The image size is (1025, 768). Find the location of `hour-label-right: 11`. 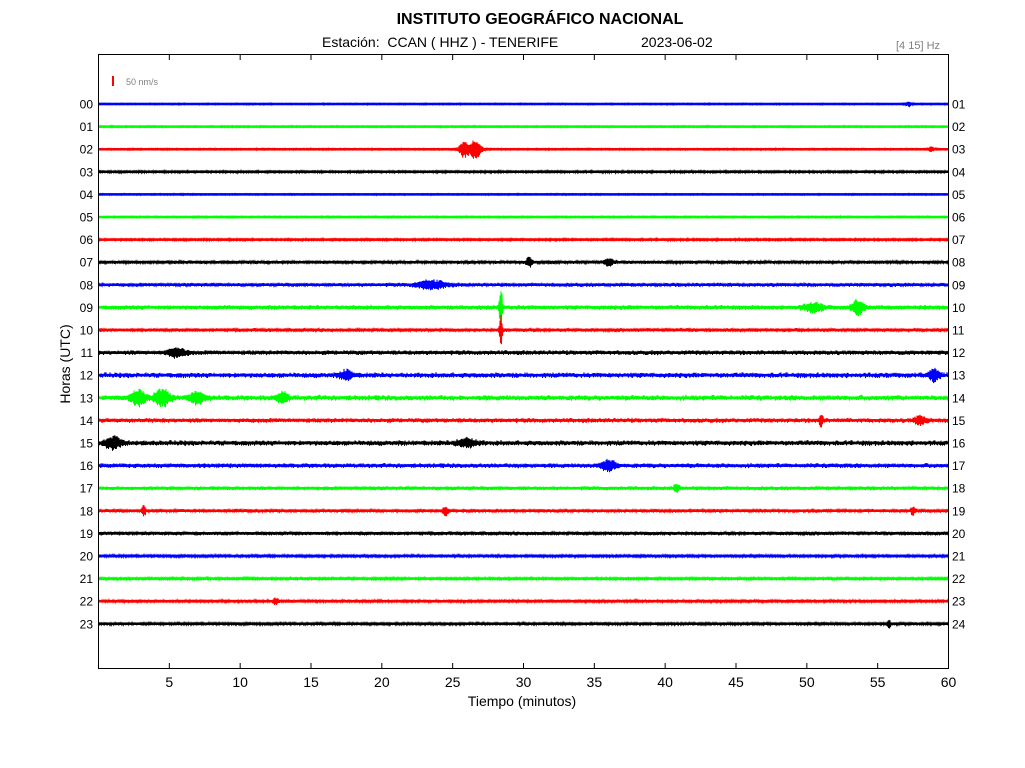

hour-label-right: 11 is located at coordinates (958, 331).